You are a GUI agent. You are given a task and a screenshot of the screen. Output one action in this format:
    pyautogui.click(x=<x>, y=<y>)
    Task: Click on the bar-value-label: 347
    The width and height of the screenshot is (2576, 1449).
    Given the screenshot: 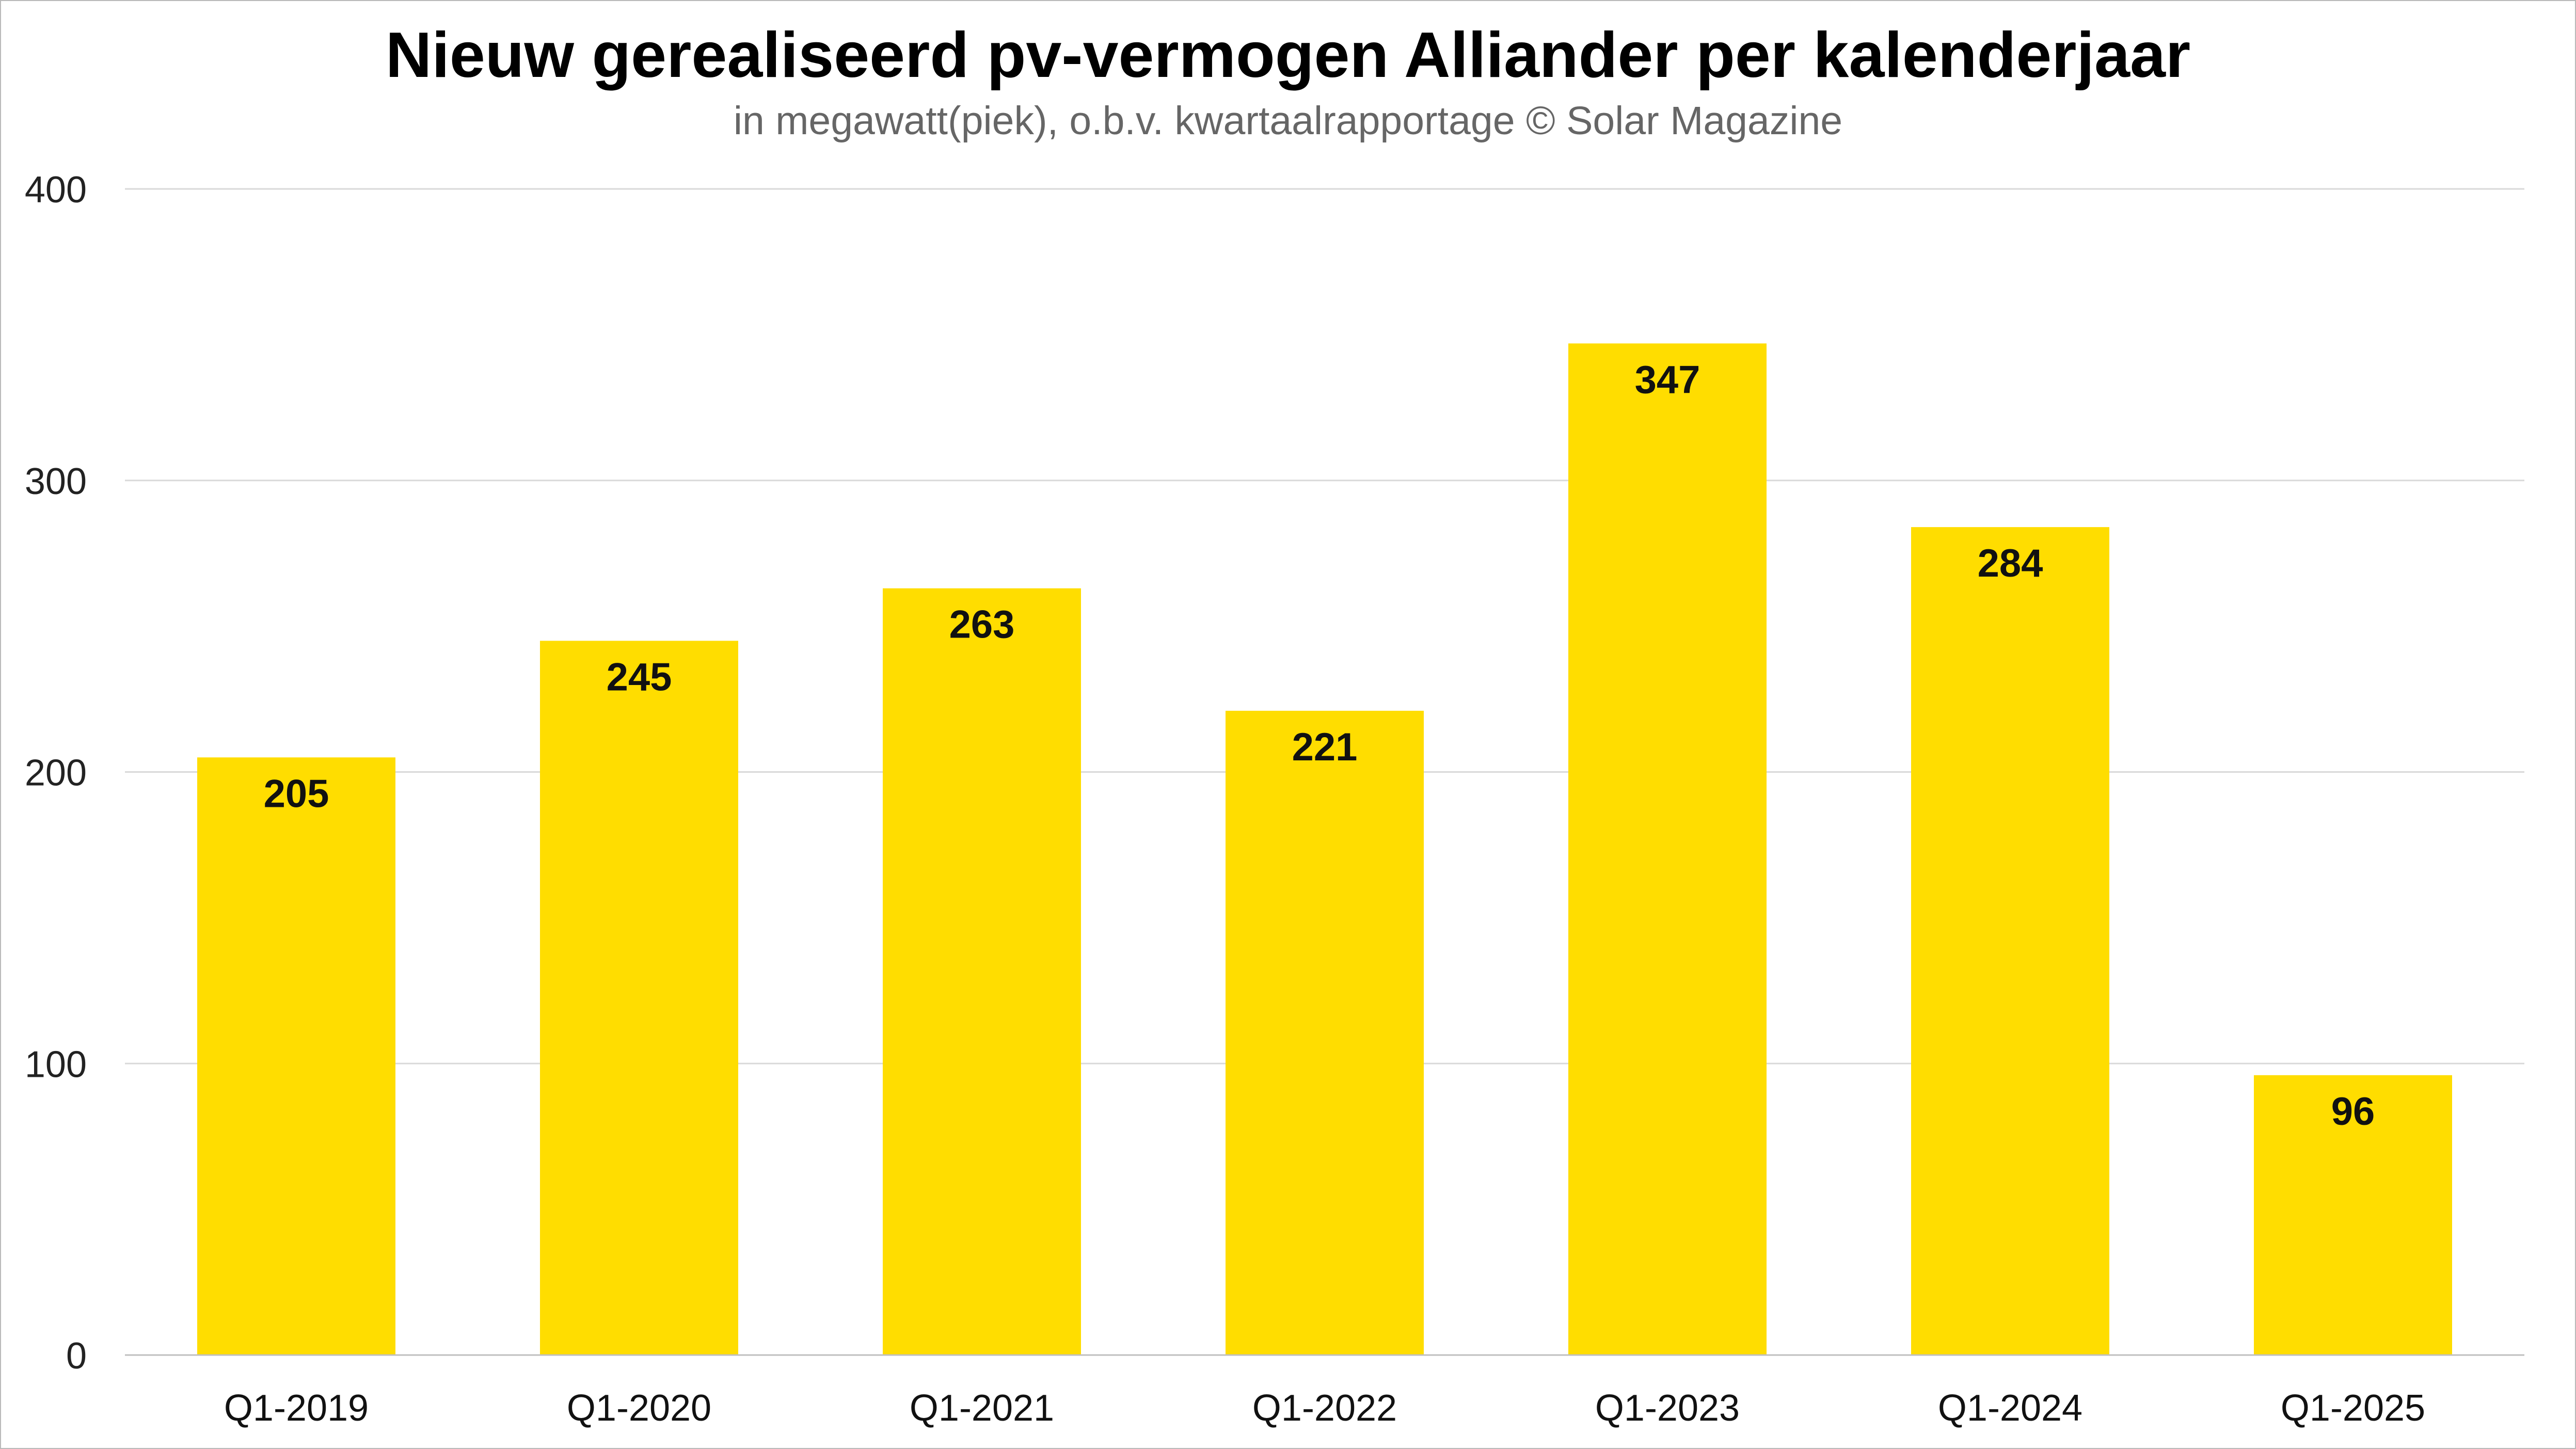 What is the action you would take?
    pyautogui.click(x=1667, y=380)
    